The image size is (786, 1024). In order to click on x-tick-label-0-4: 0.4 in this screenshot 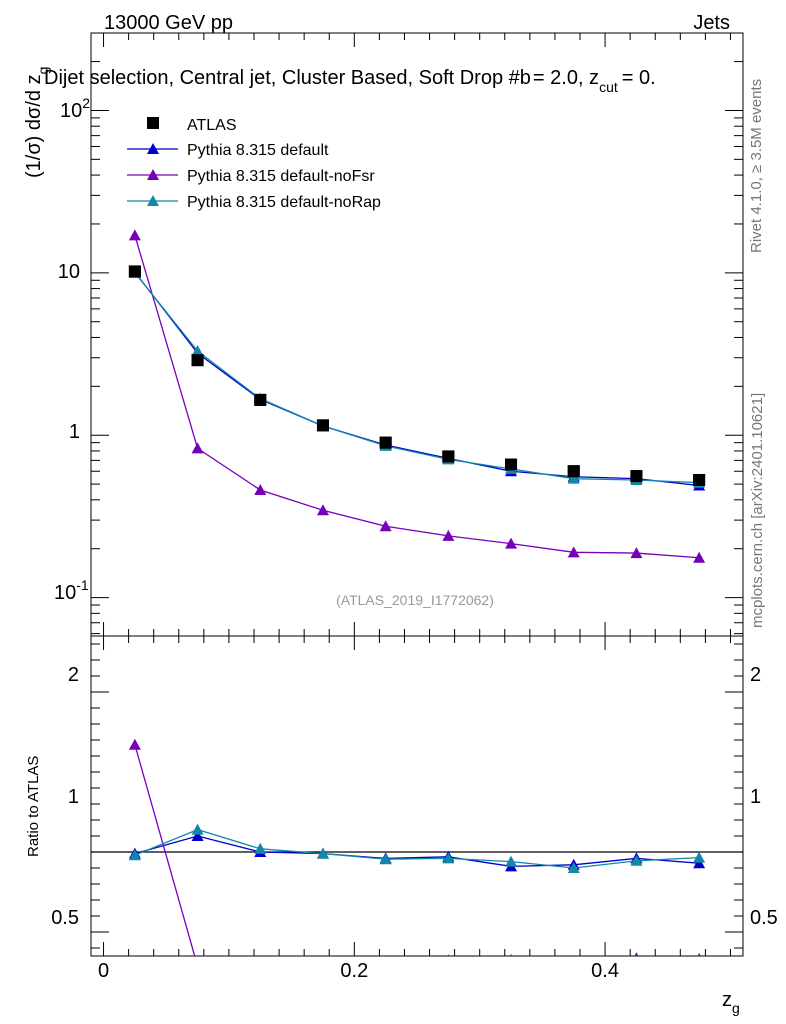, I will do `click(605, 971)`.